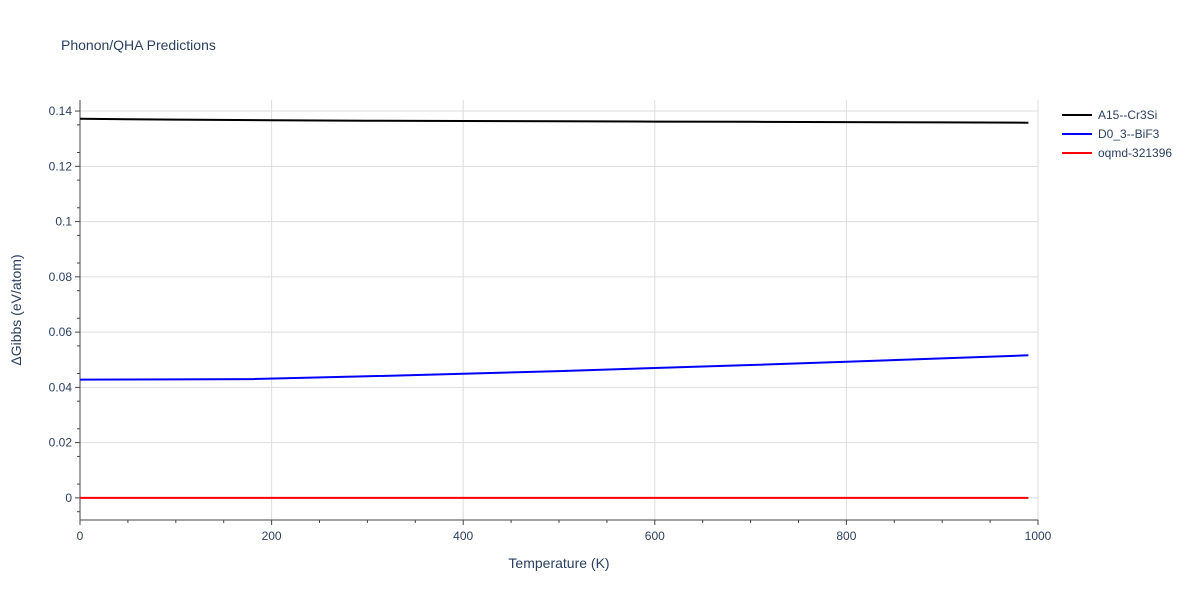 The image size is (1200, 600). Describe the element at coordinates (61, 332) in the screenshot. I see `y-tick-label: 0.06` at that location.